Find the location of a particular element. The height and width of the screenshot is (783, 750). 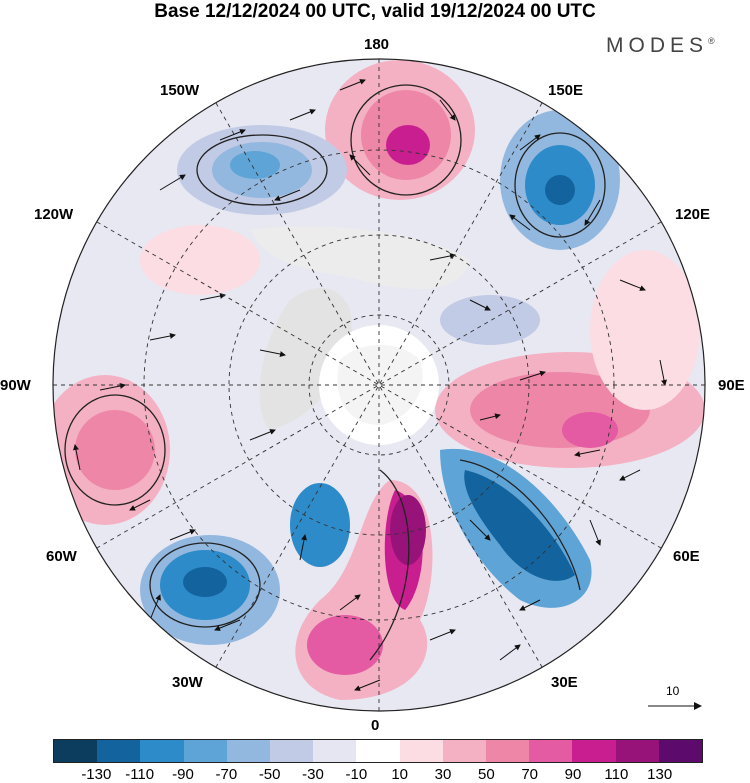

colorbar-tick-label: 50 is located at coordinates (486, 774).